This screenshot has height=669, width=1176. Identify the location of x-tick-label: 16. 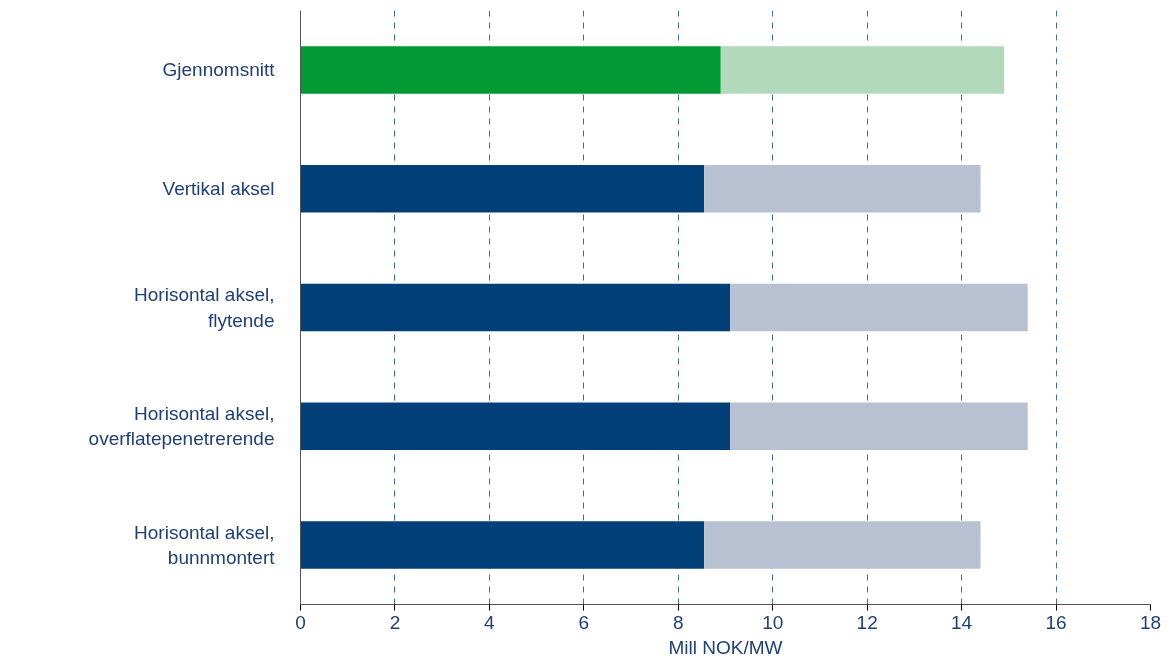
(1056, 622).